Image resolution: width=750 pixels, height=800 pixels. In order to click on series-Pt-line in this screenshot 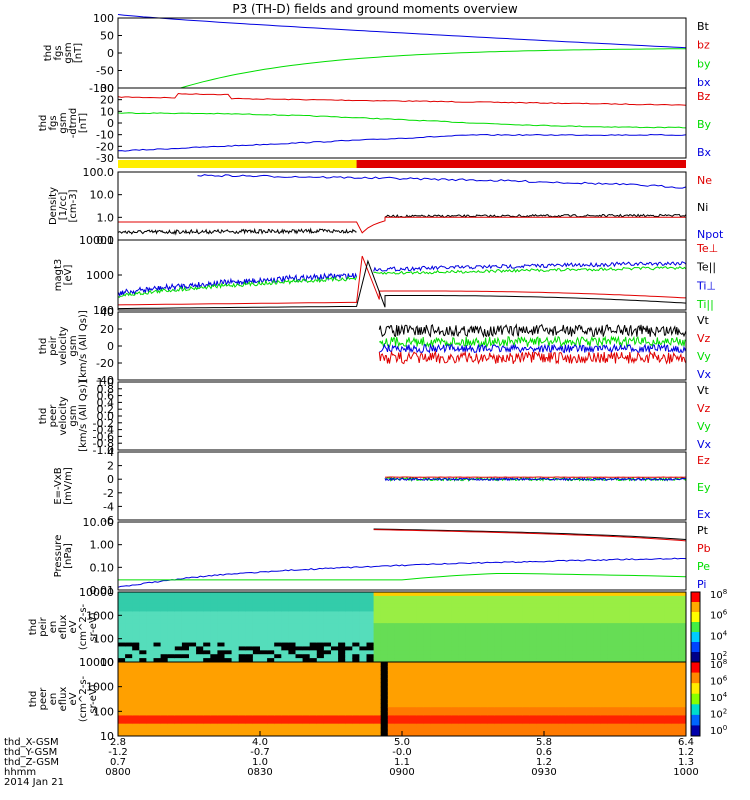, I will do `click(530, 534)`.